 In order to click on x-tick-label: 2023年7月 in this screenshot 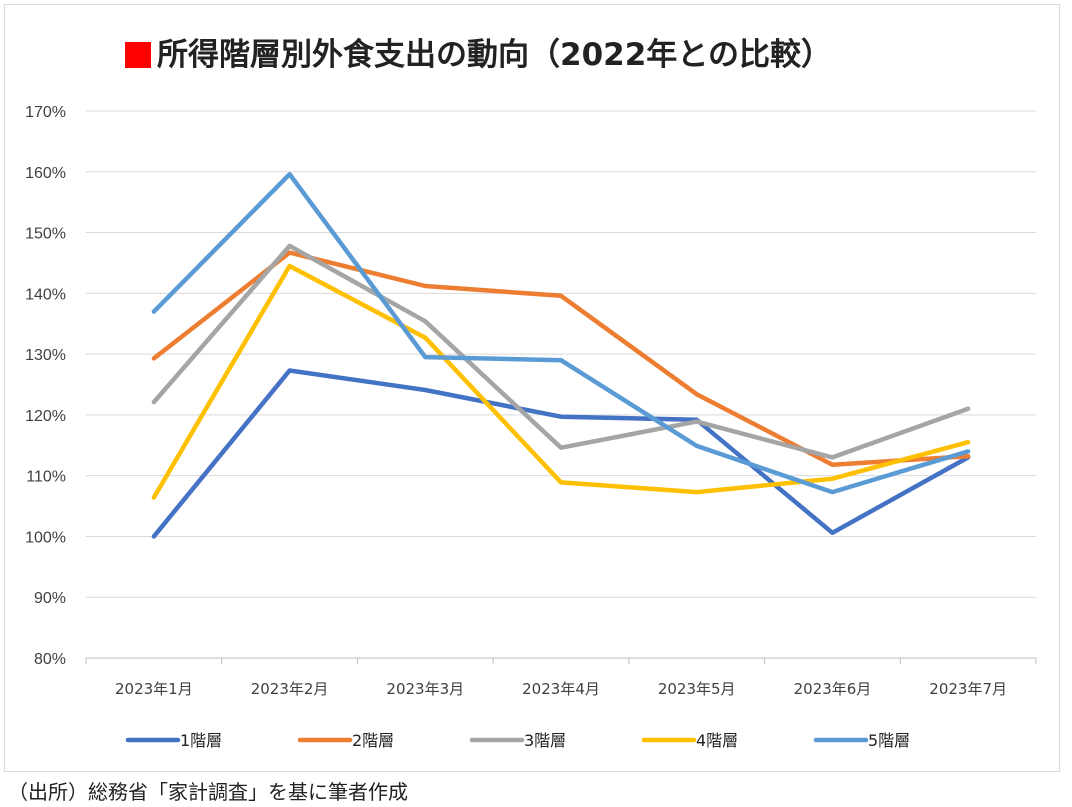, I will do `click(968, 689)`.